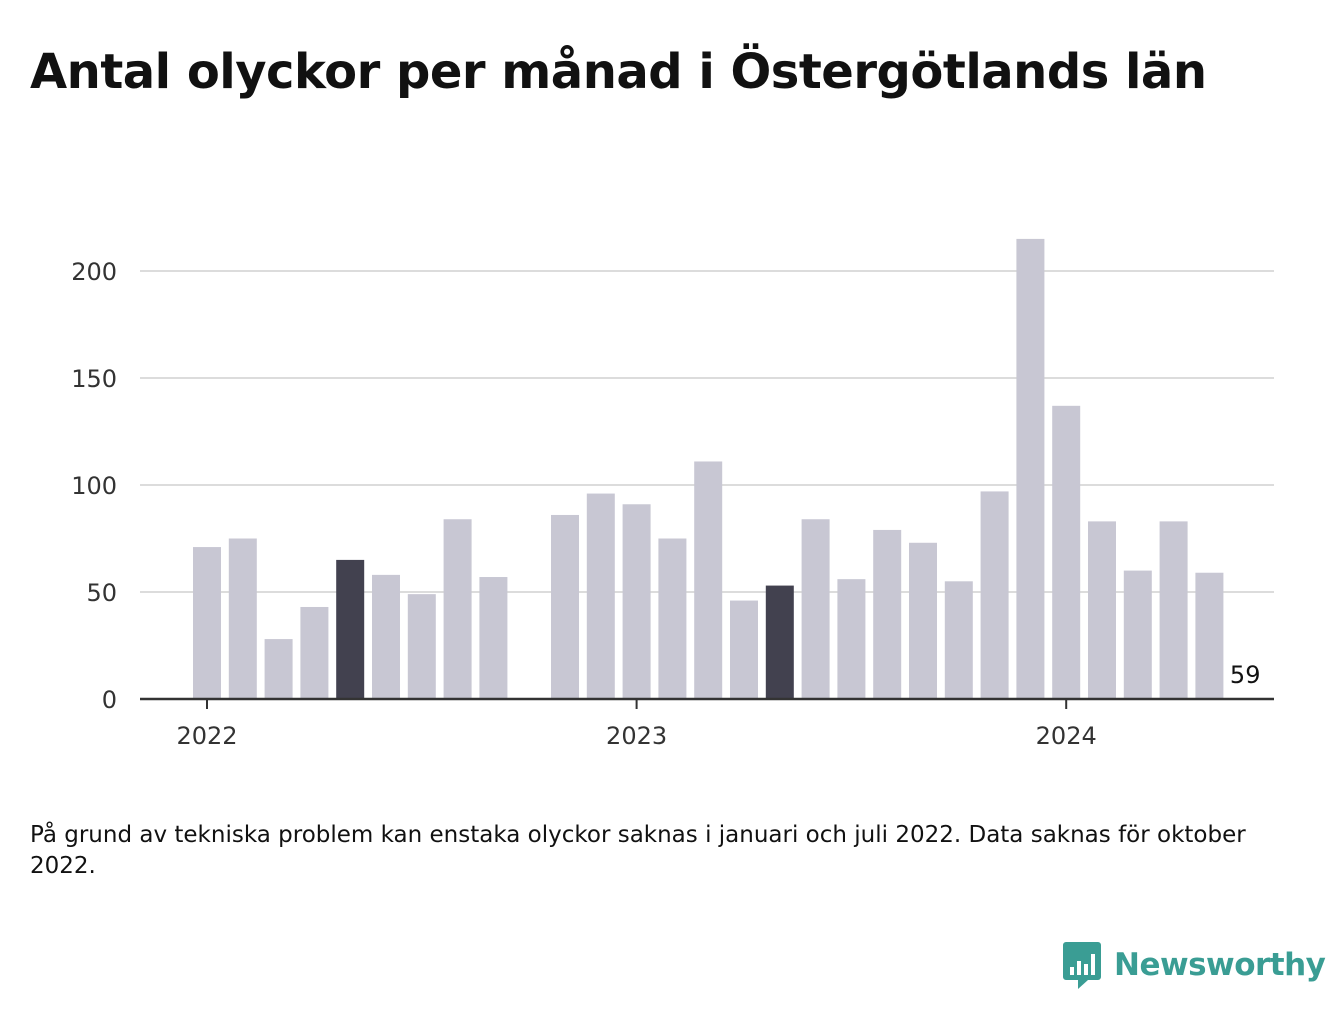  Describe the element at coordinates (94, 379) in the screenshot. I see `y-tick-label: 150` at that location.